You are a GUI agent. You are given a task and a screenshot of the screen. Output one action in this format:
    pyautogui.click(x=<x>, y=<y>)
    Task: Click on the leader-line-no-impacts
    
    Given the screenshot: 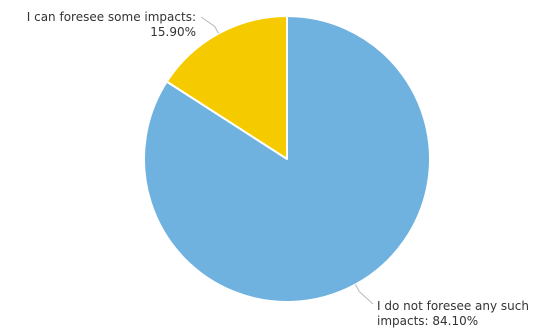 What is the action you would take?
    pyautogui.click(x=364, y=294)
    